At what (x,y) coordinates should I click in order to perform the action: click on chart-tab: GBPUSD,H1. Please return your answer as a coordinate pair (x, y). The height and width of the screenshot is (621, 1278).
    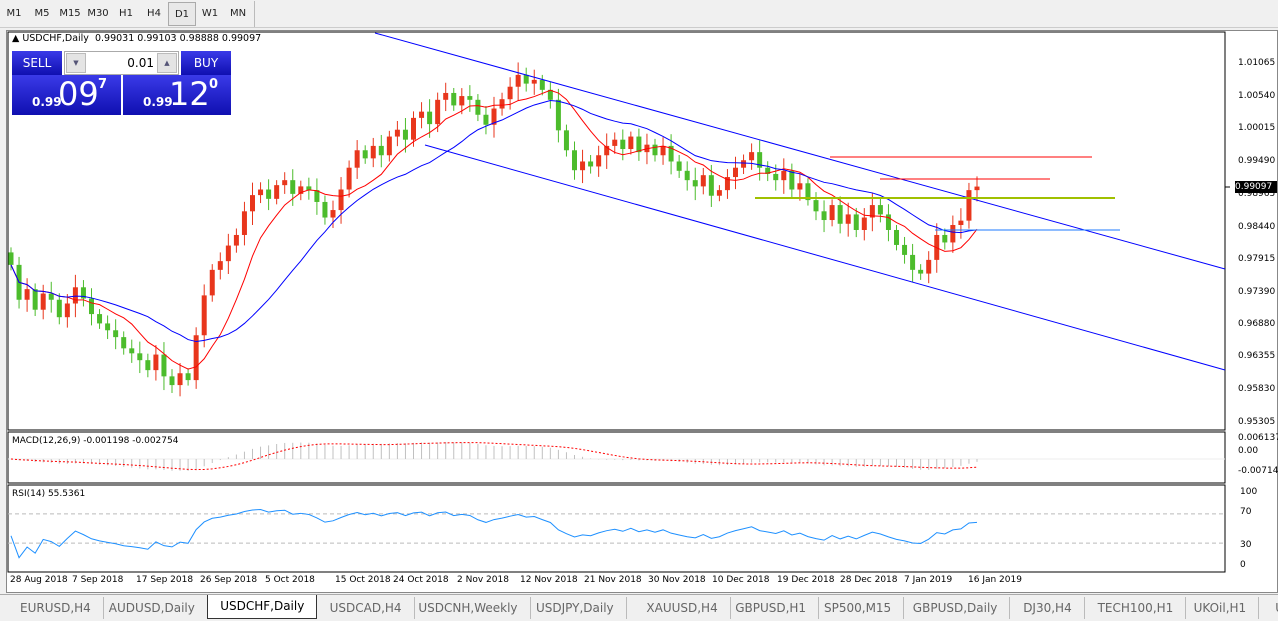
    Looking at the image, I should click on (771, 608).